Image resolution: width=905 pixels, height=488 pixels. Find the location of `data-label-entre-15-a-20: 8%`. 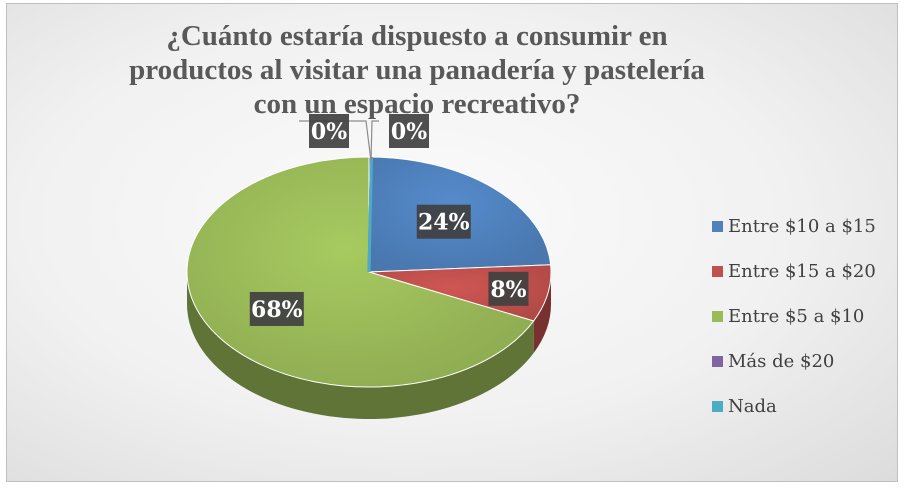

data-label-entre-15-a-20: 8% is located at coordinates (508, 288).